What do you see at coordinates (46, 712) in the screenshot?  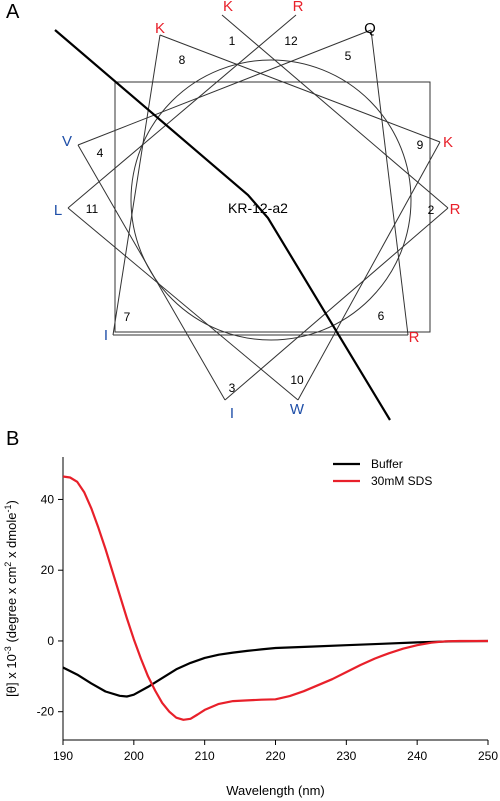 I see `y-tick-label: -20` at bounding box center [46, 712].